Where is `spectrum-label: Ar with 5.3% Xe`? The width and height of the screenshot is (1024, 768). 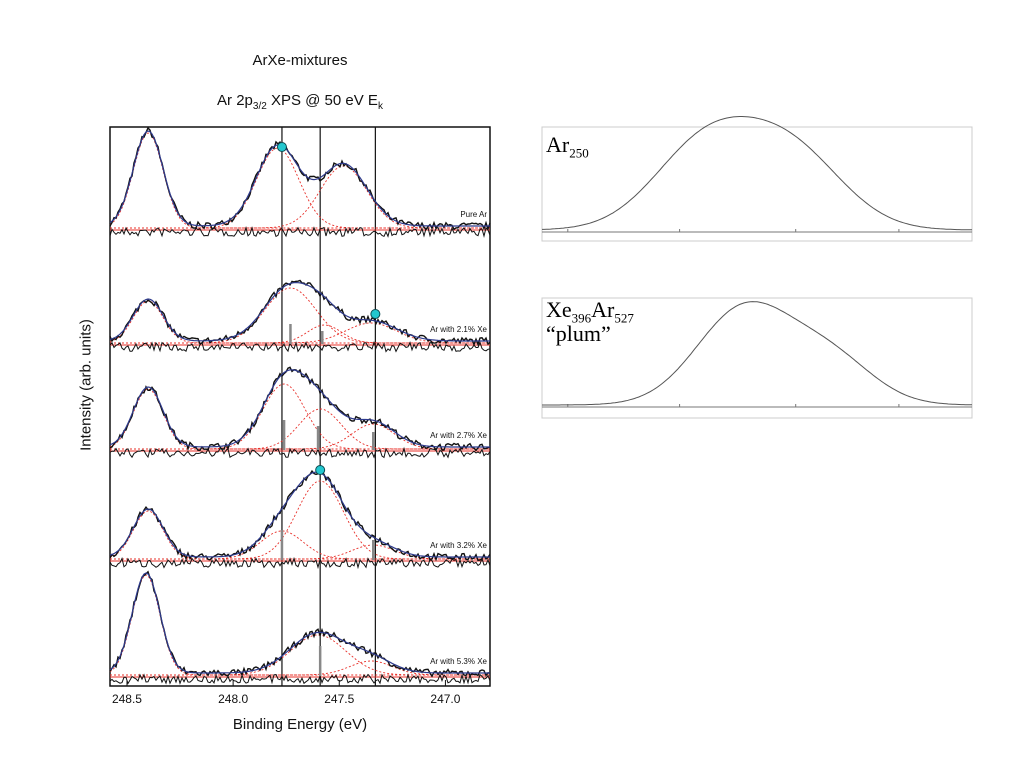
spectrum-label: Ar with 5.3% Xe is located at coordinates (458, 661).